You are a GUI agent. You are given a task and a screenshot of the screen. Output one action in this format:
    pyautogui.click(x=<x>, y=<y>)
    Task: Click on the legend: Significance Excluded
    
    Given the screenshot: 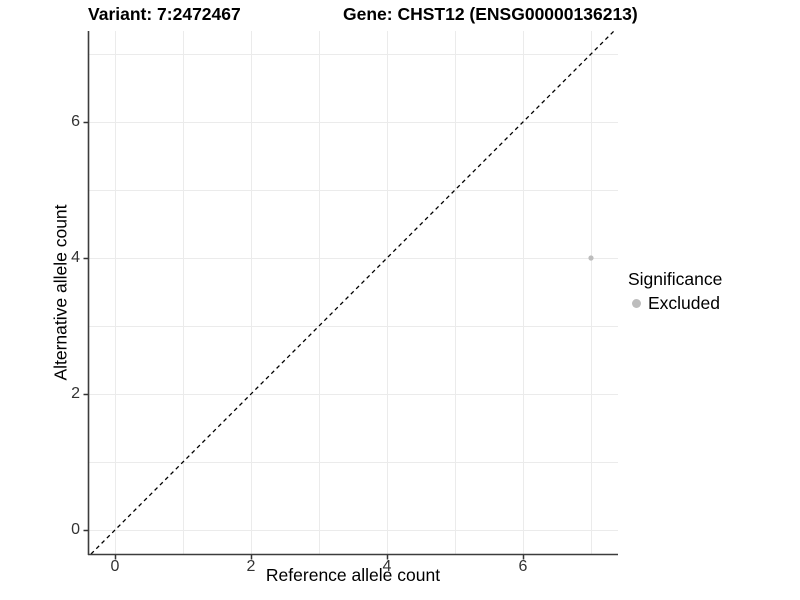 What is the action you would take?
    pyautogui.click(x=675, y=291)
    